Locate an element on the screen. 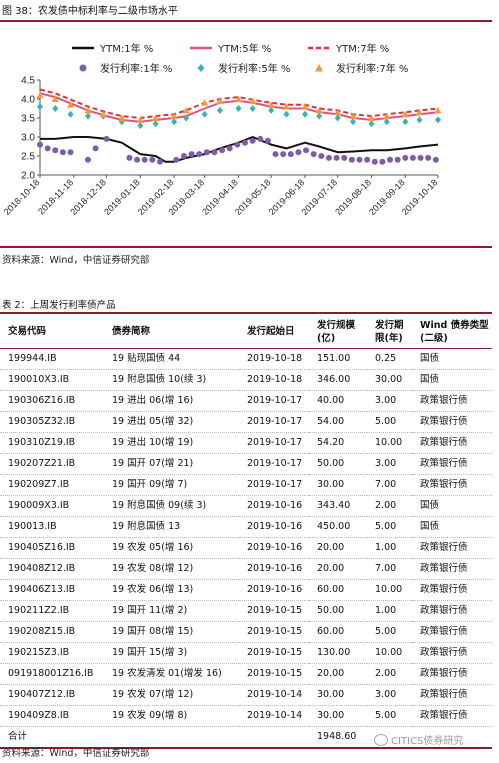  header-name: 债券简称 is located at coordinates (171, 332).